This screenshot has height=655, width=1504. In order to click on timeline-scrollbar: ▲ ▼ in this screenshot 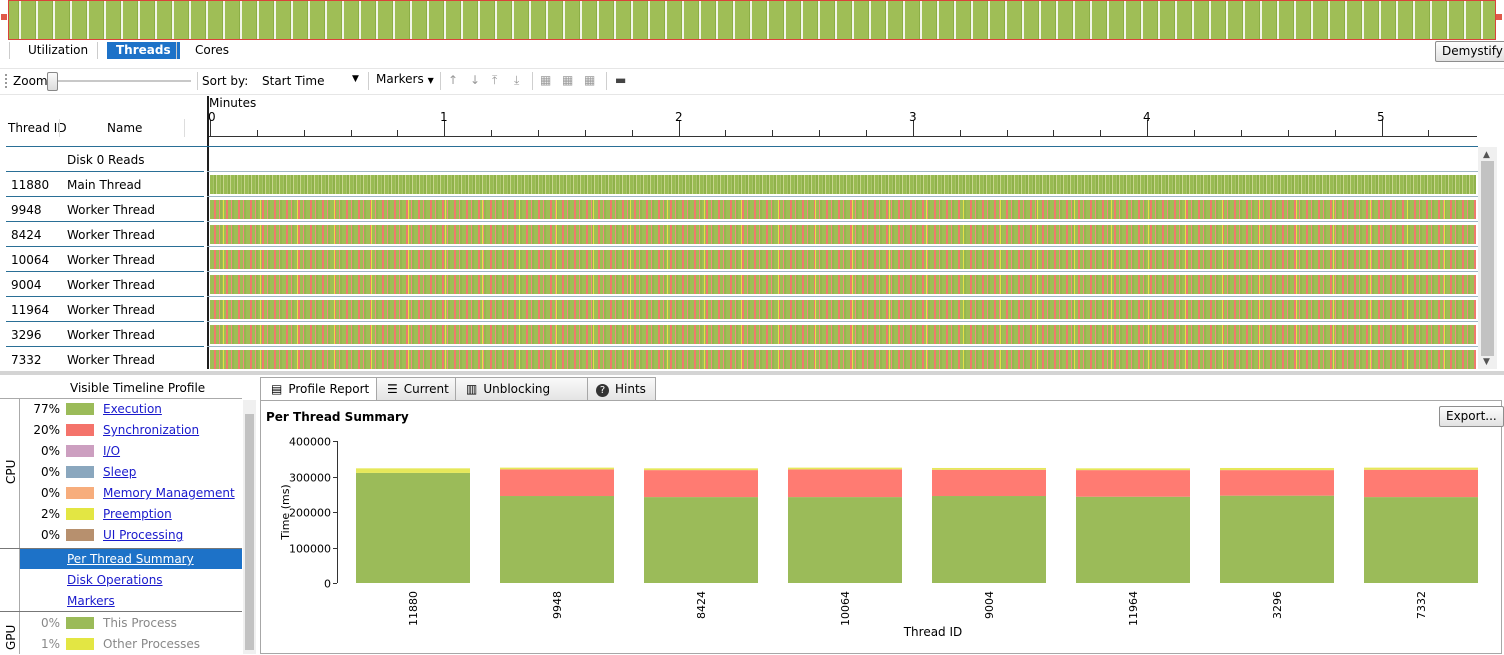, I will do `click(1487, 258)`.